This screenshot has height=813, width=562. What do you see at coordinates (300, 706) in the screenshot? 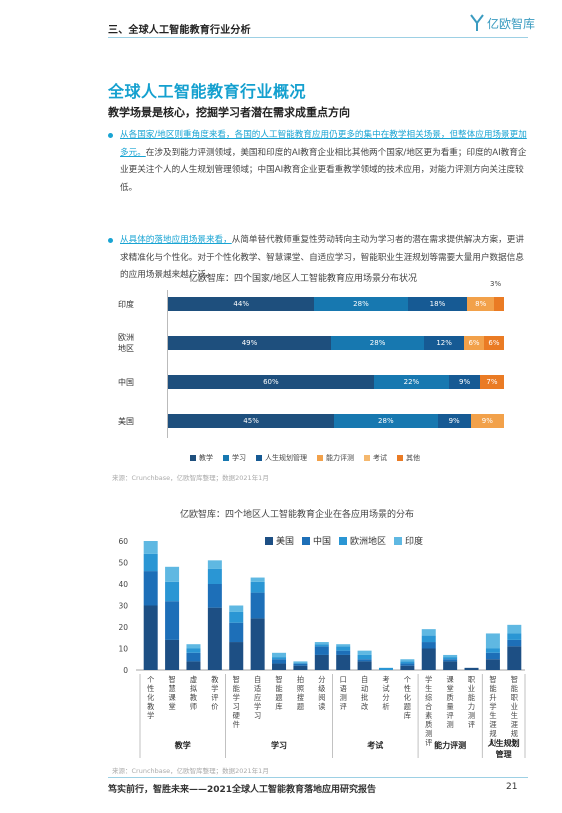
I see `chart2-x-tick-char: 题` at bounding box center [300, 706].